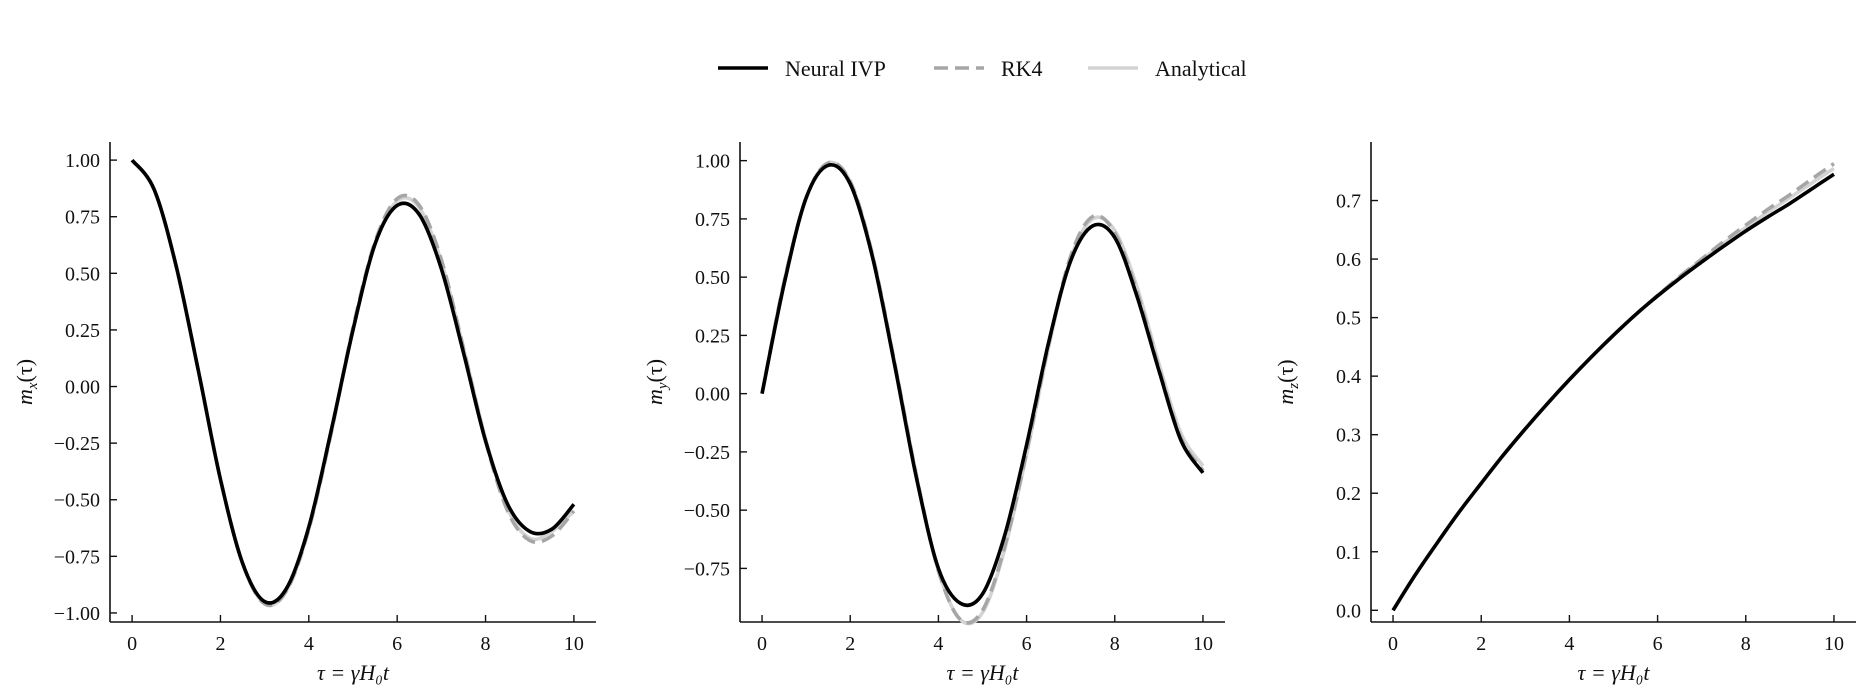 The height and width of the screenshot is (700, 1868). Describe the element at coordinates (33, 386) in the screenshot. I see `y-label-sub: x` at that location.